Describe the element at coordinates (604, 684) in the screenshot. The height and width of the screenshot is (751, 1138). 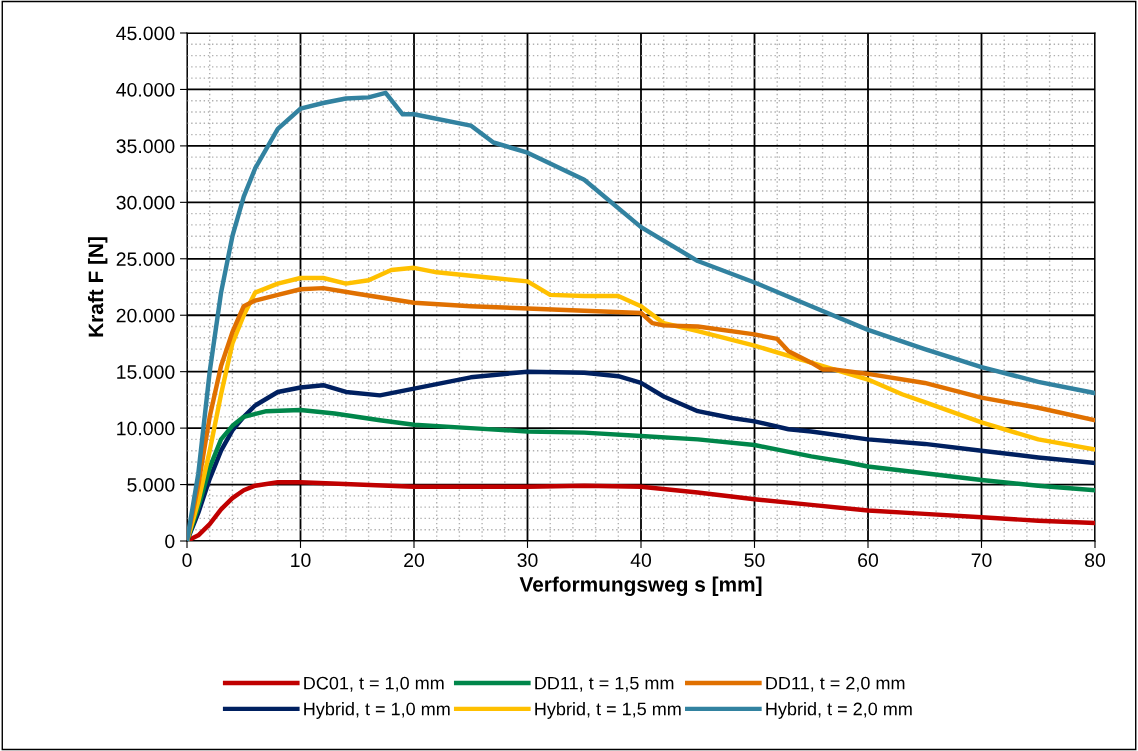
I see `legend-label: DD11, t = 1,5 mm` at that location.